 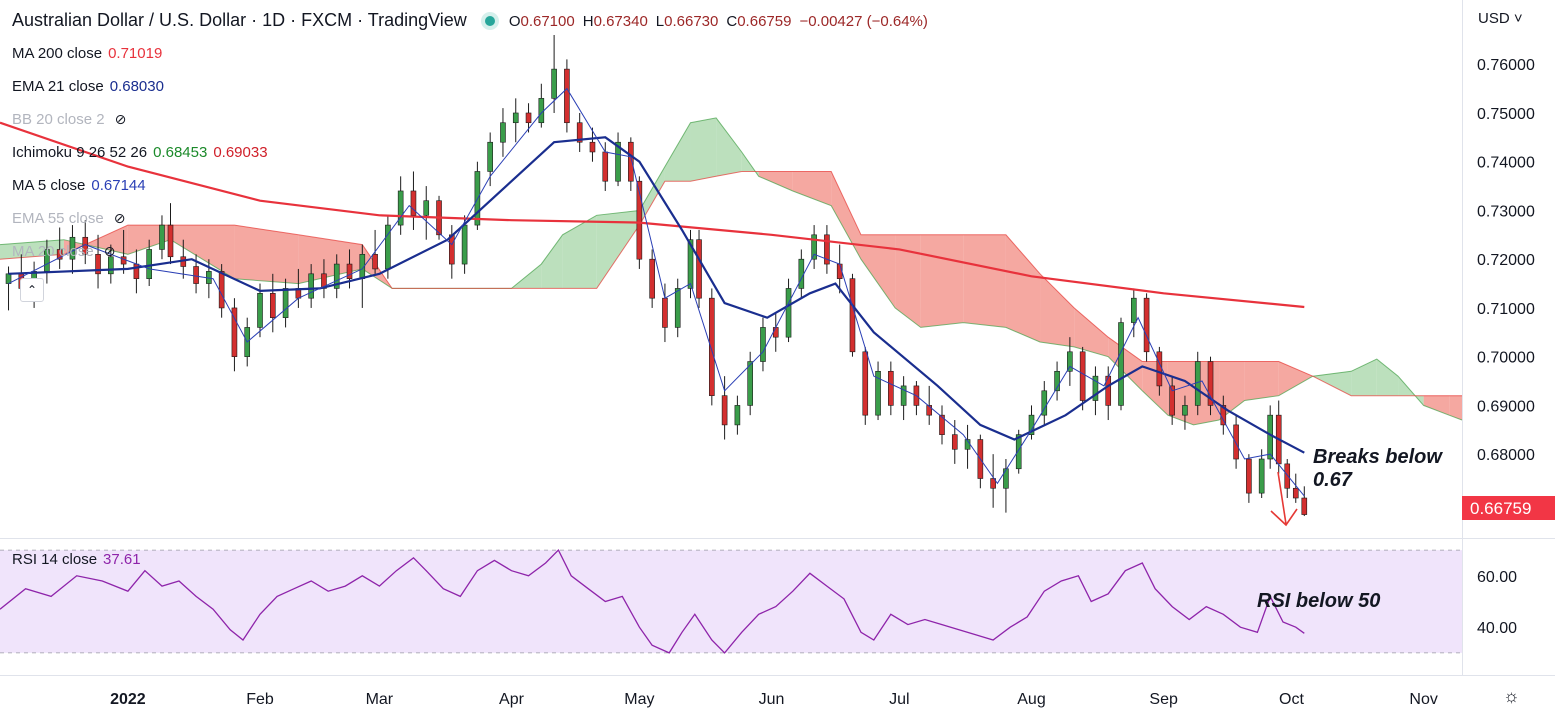 What do you see at coordinates (58, 218) in the screenshot?
I see `indicator-label: EMA 55 close` at bounding box center [58, 218].